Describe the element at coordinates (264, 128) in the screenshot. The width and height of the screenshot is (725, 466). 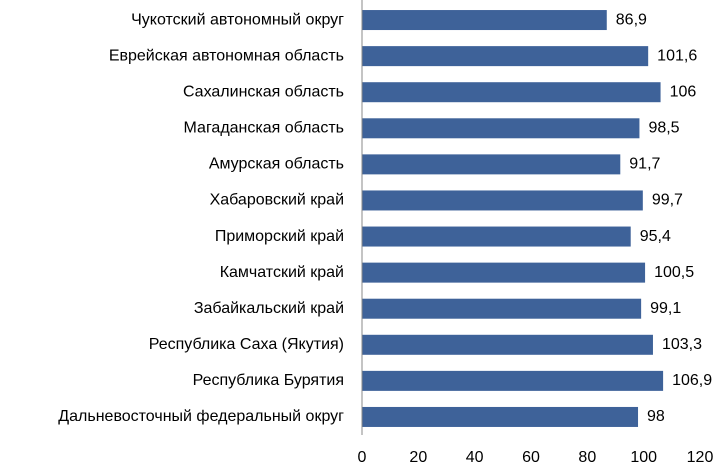
I see `category-label: Магаданская область` at that location.